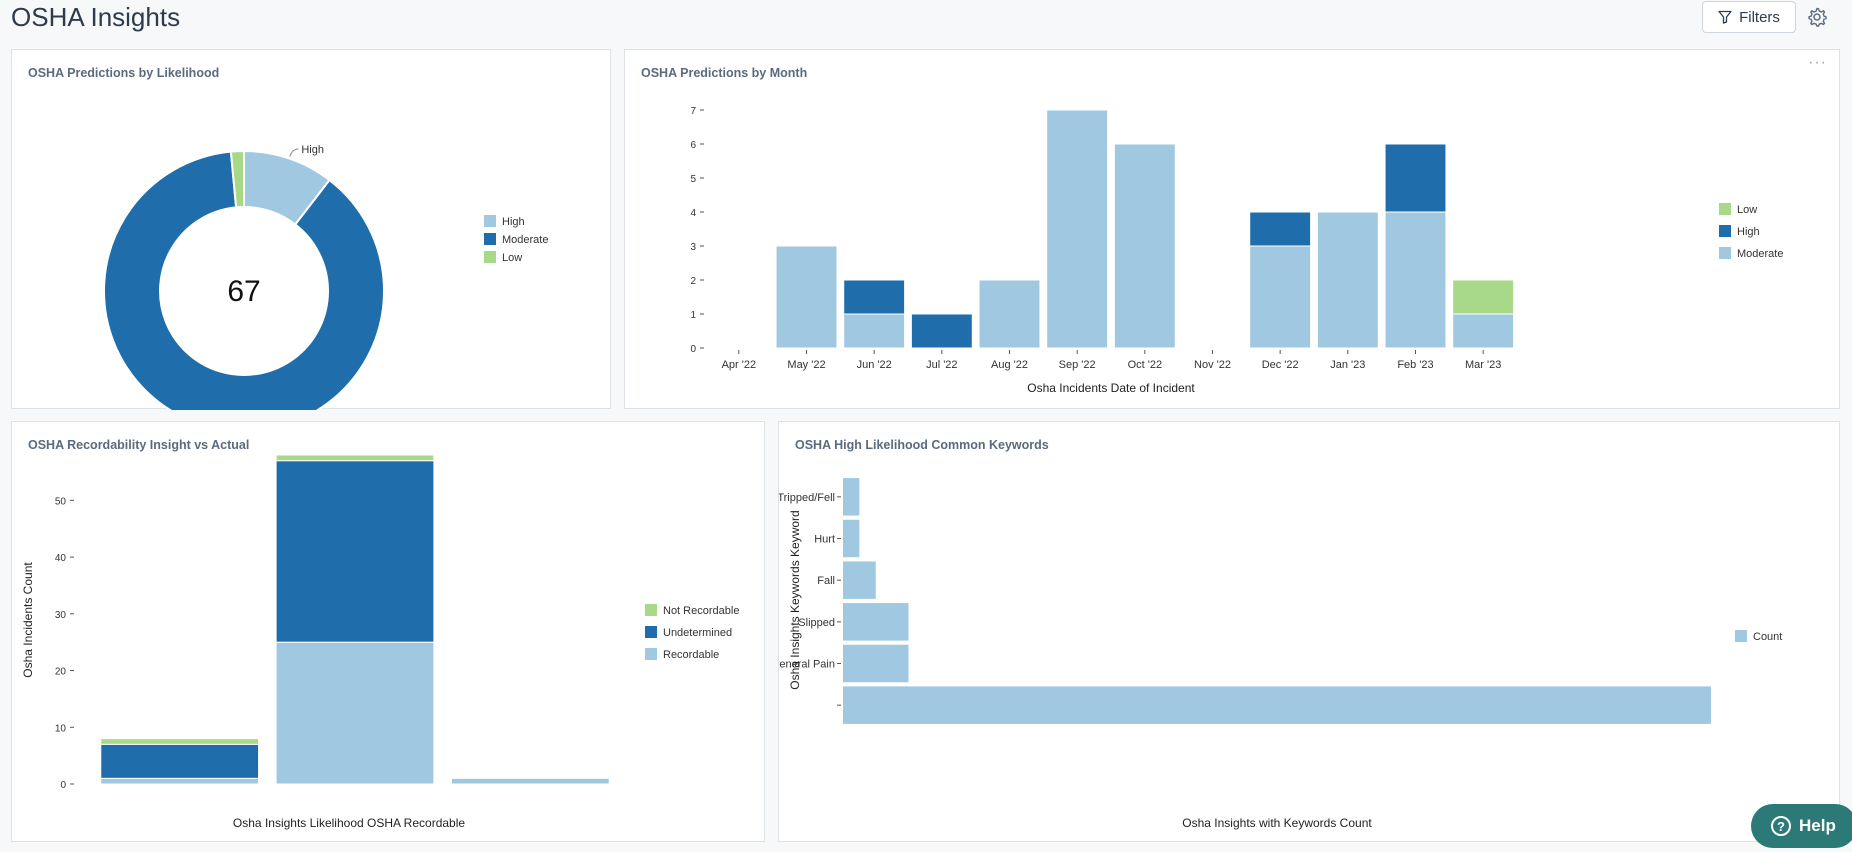 This screenshot has height=852, width=1852. Describe the element at coordinates (1725, 253) in the screenshot. I see `legend-swatch-moderate` at that location.